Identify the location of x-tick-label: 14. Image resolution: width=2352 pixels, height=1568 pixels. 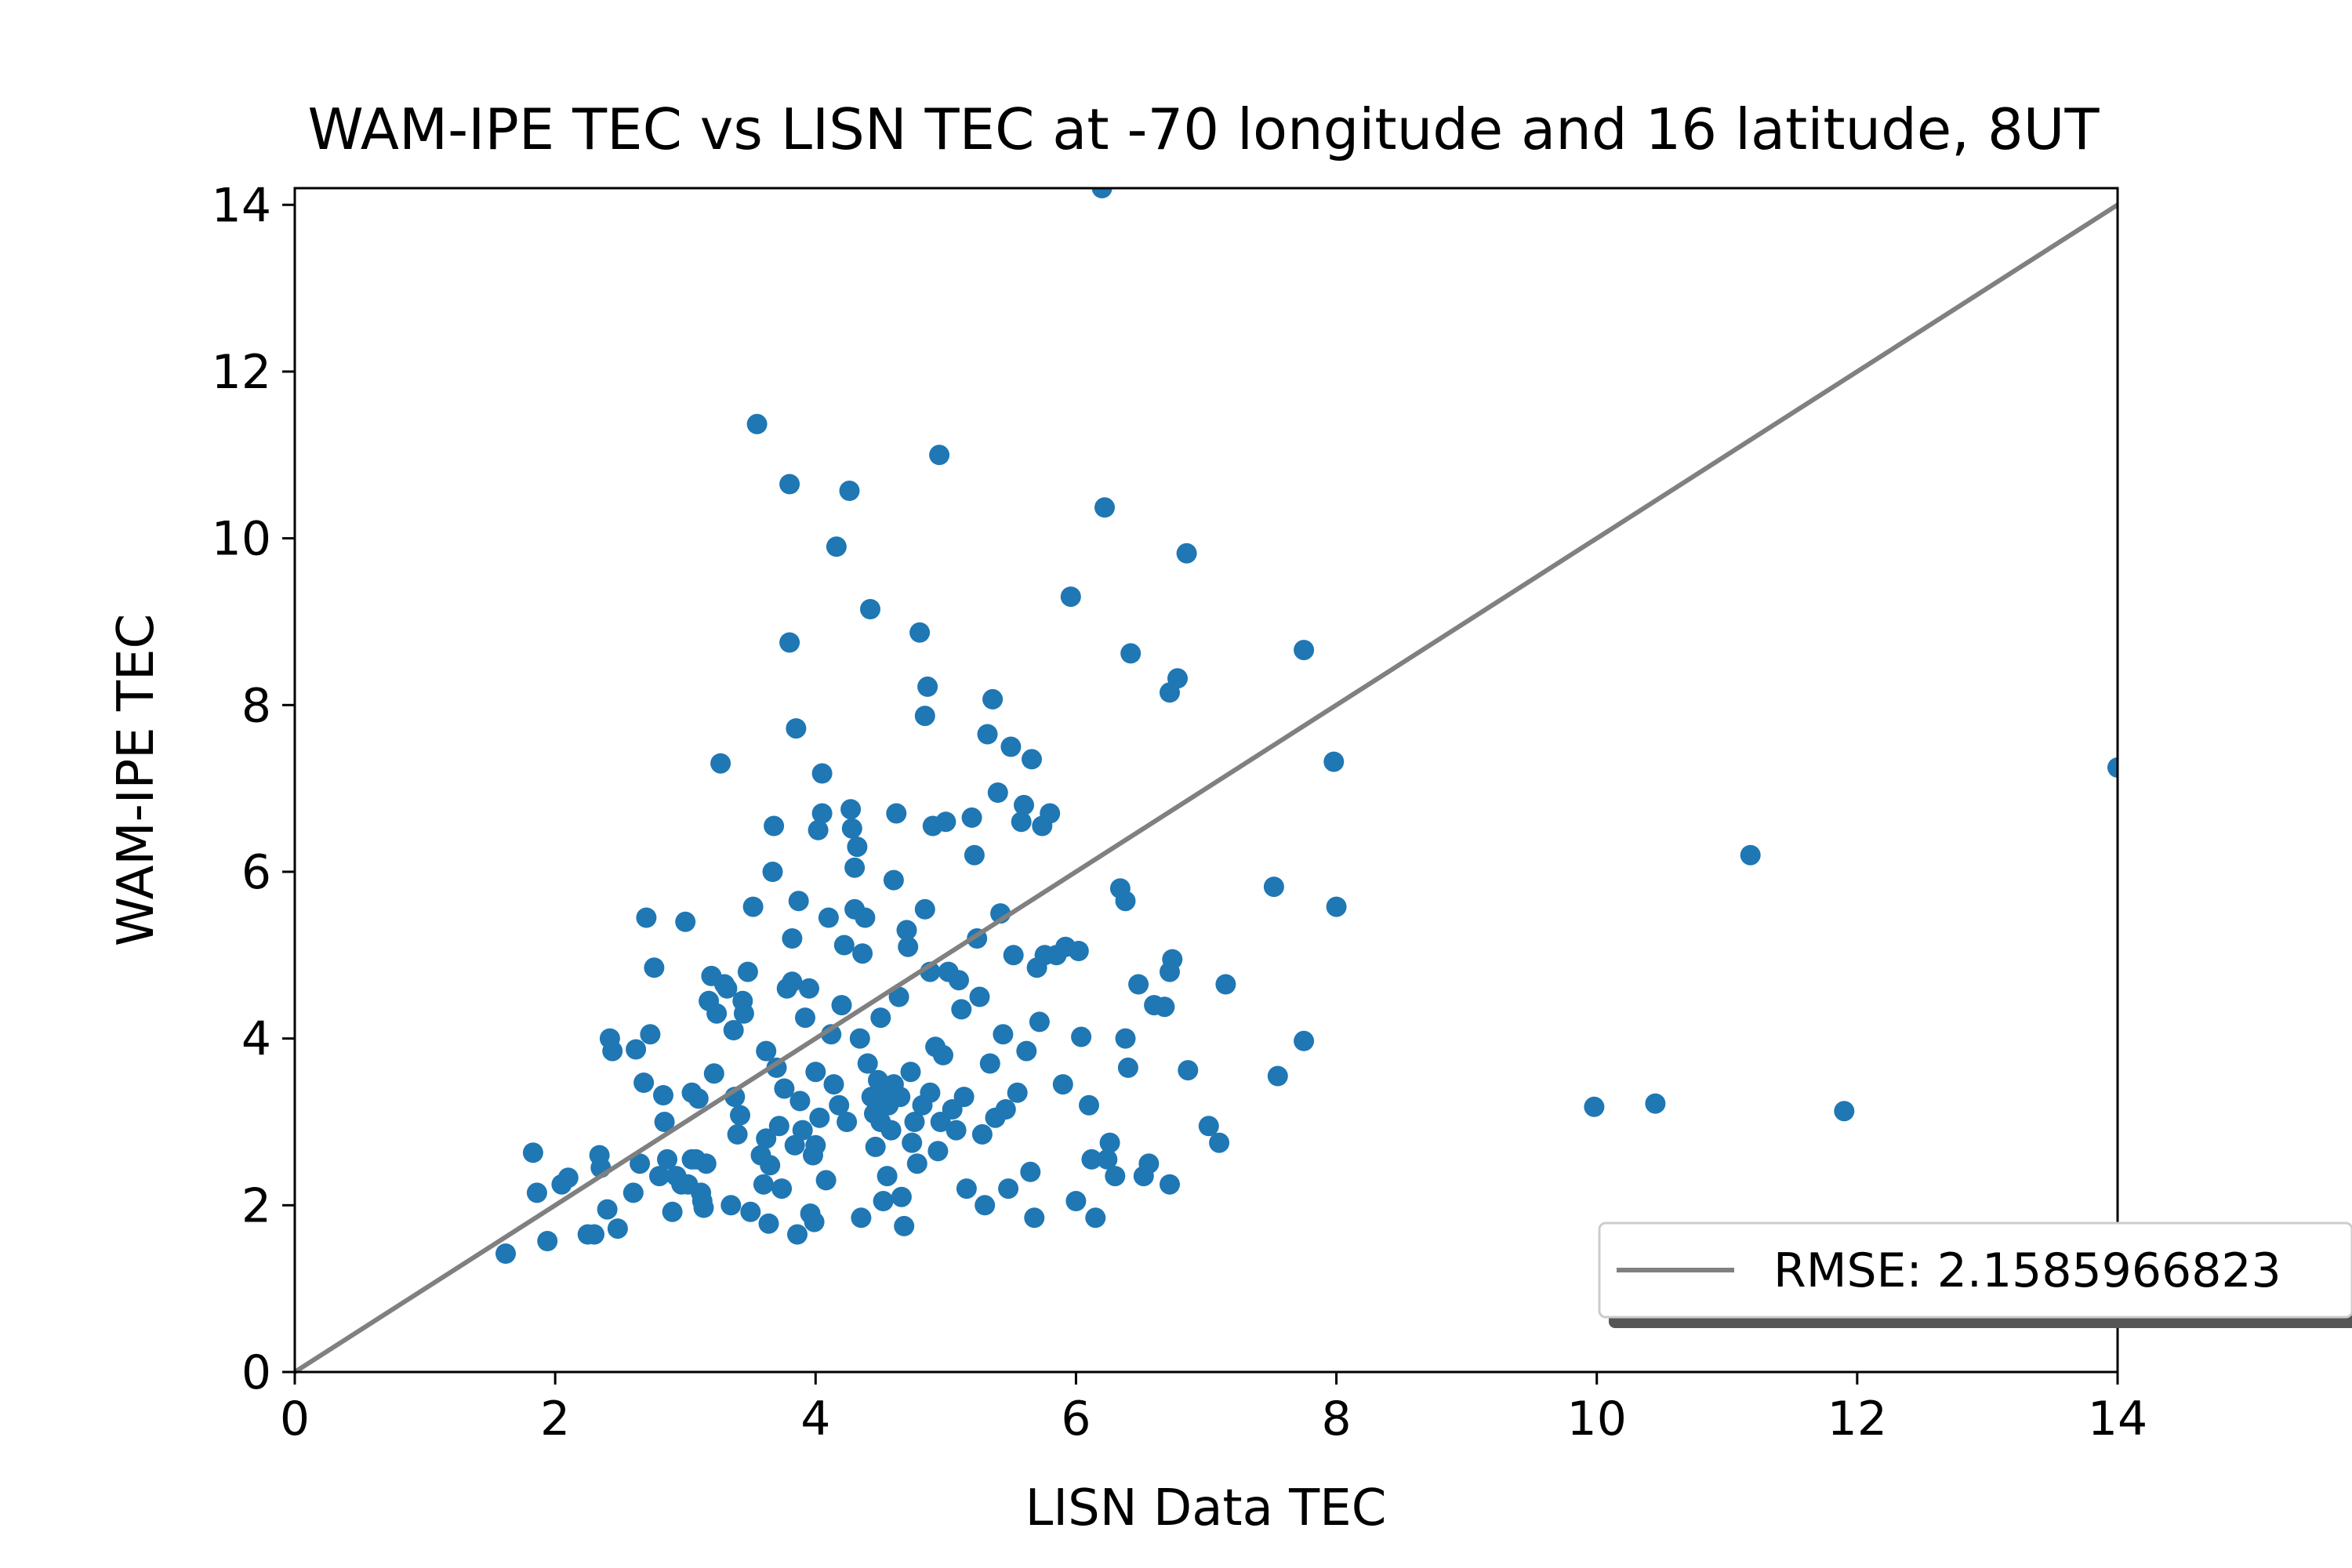
(2117, 1419).